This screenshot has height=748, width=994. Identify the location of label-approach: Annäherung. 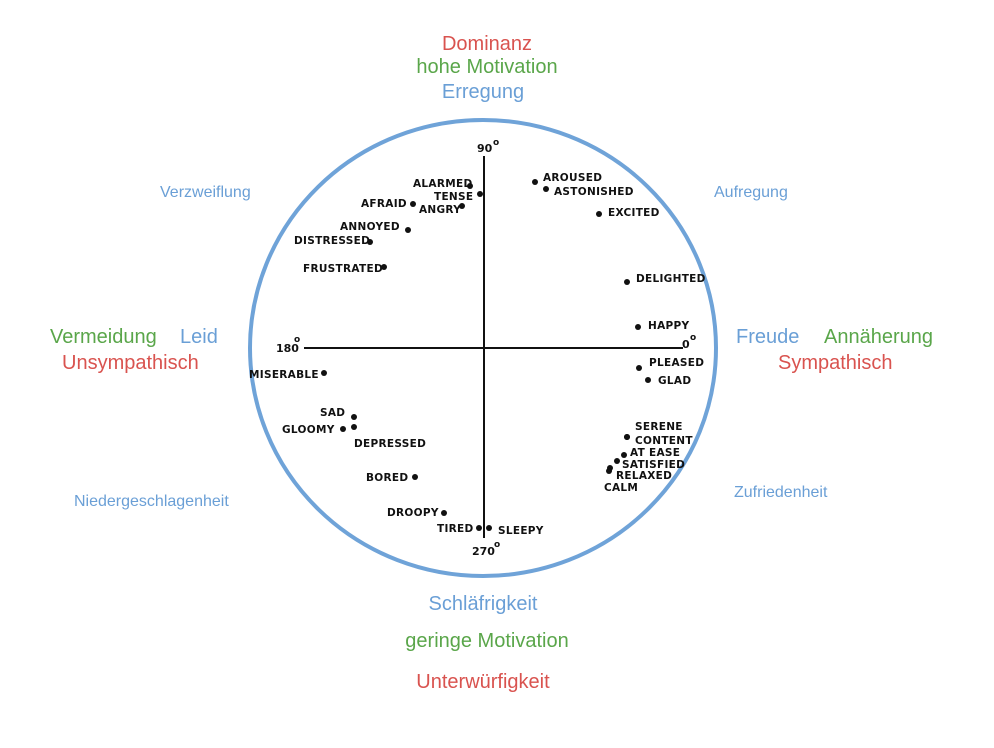
(878, 337).